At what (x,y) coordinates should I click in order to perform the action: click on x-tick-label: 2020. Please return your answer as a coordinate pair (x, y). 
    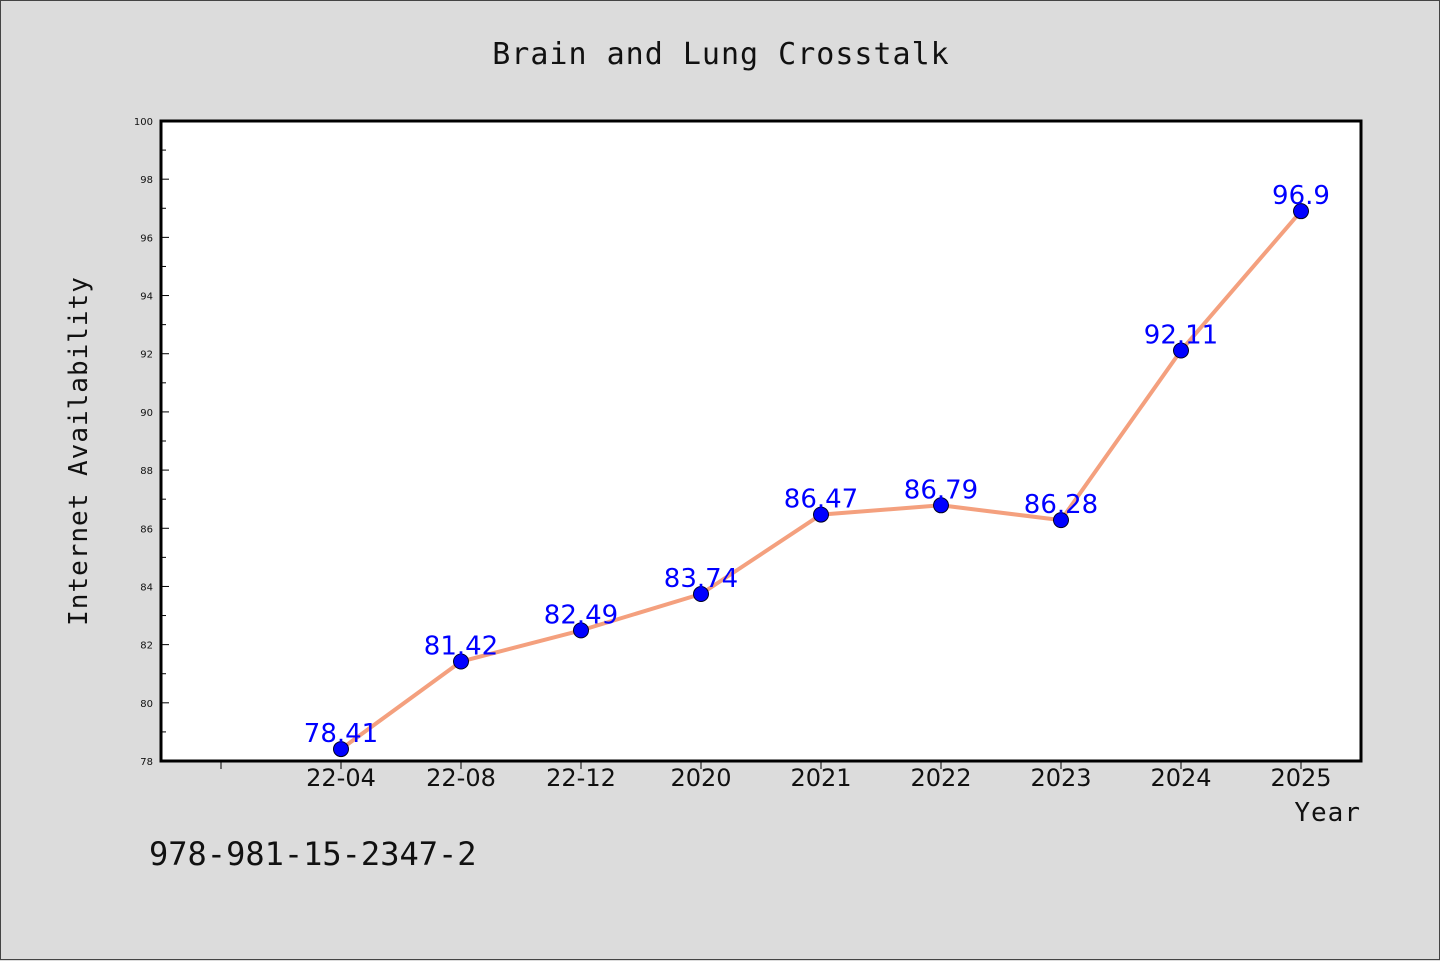
    Looking at the image, I should click on (700, 778).